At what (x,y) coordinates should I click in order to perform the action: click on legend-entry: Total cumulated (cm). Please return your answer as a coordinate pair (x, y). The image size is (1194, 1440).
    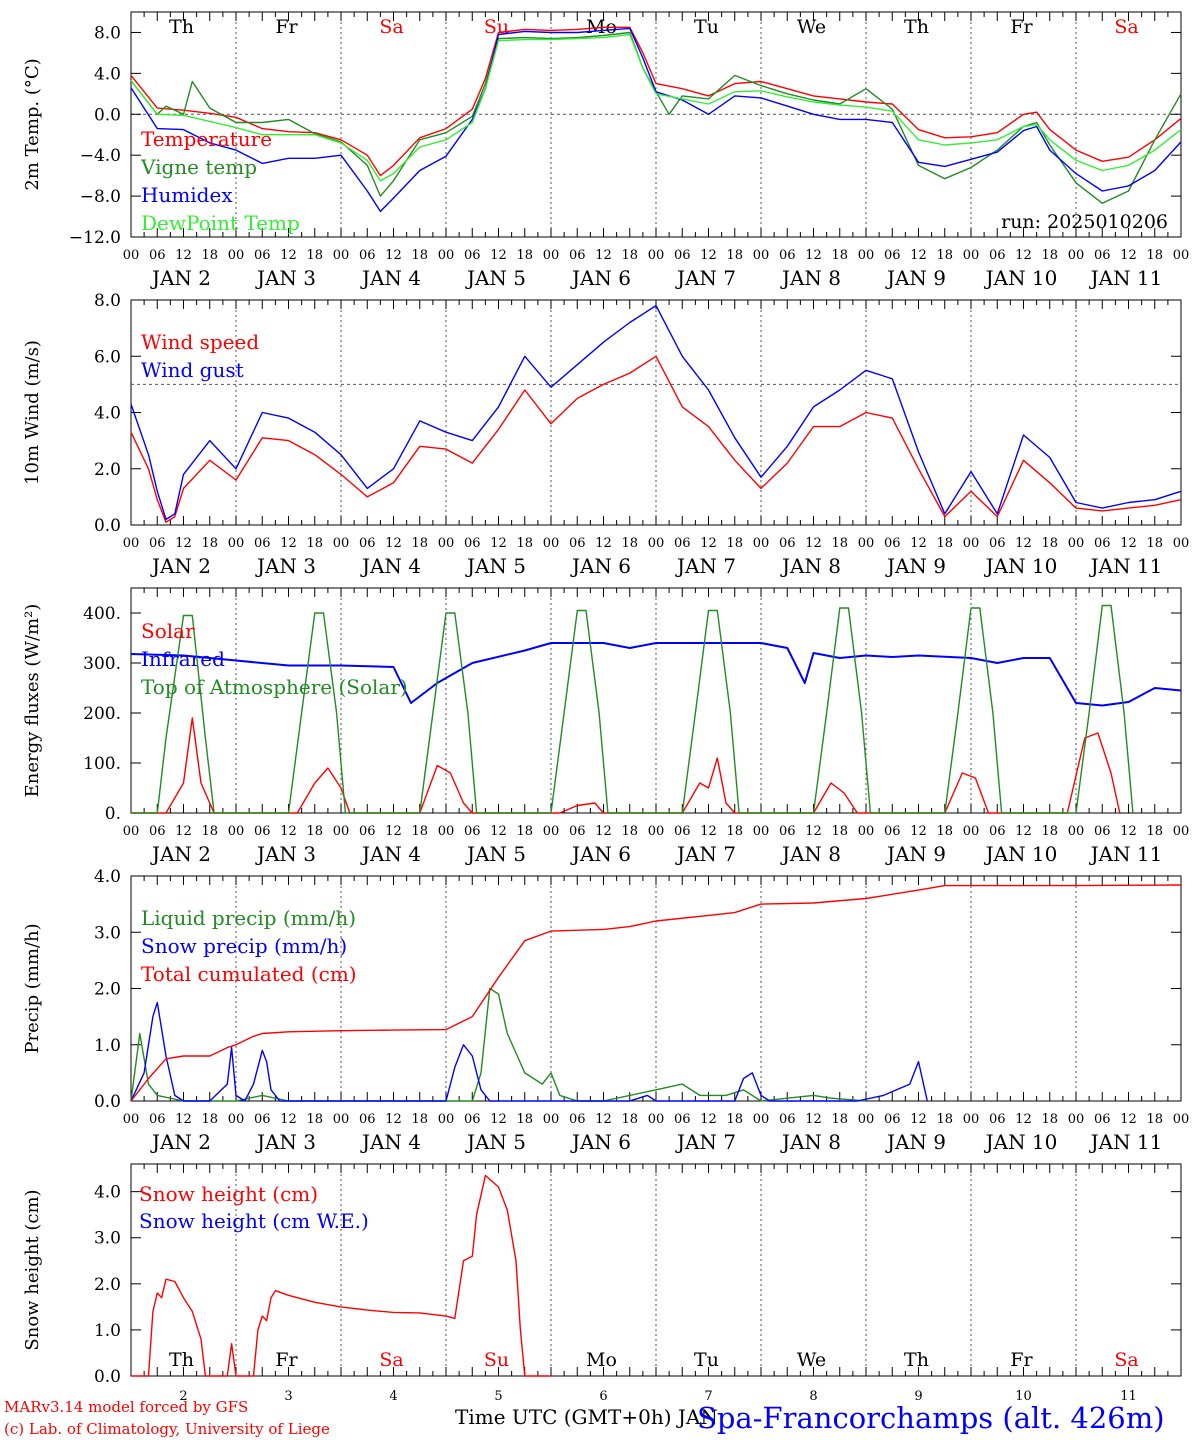
    Looking at the image, I should click on (249, 974).